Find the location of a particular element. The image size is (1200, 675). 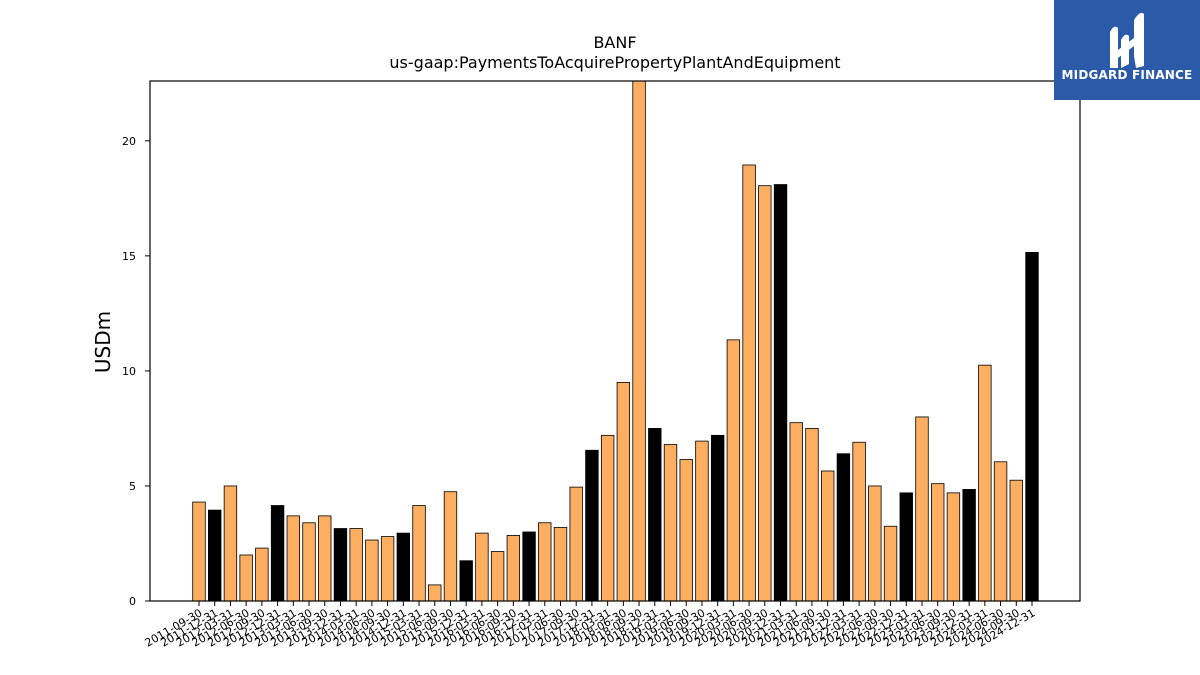

logo-text: MIDGARD FINANCE is located at coordinates (1127, 75).